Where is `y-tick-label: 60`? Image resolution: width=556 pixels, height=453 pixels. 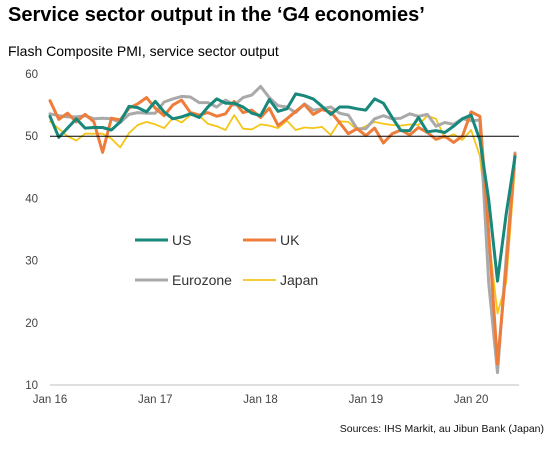 y-tick-label: 60 is located at coordinates (31, 75).